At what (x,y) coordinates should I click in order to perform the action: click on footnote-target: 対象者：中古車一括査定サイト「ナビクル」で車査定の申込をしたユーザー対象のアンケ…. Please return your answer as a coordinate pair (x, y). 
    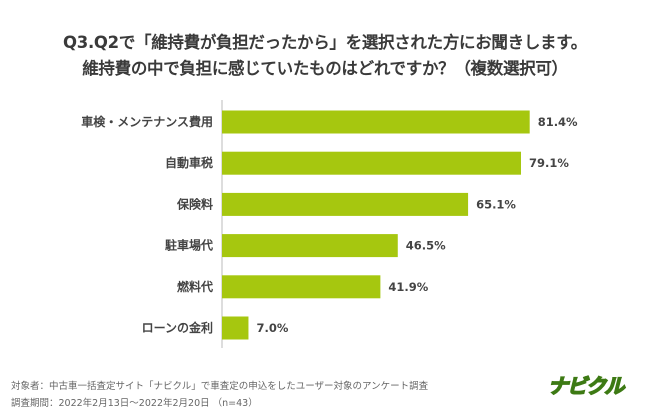
    Looking at the image, I should click on (220, 386).